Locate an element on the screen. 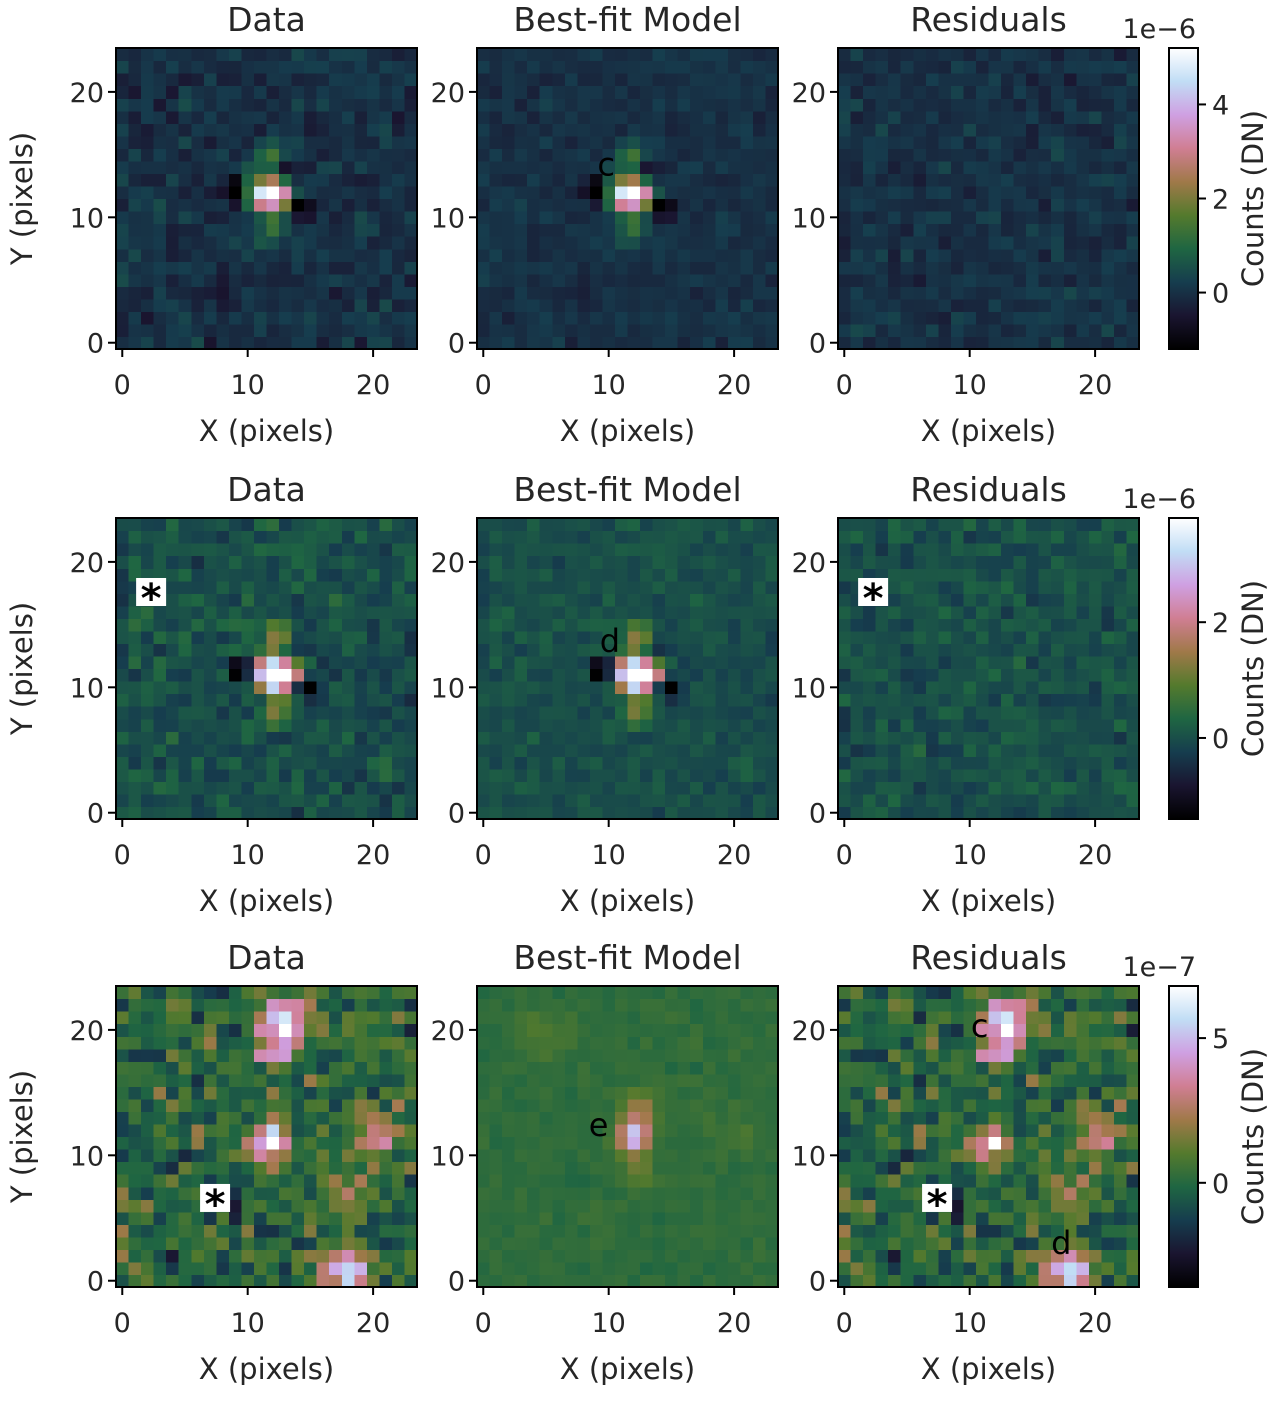 The width and height of the screenshot is (1280, 1405). x-axis-label: X (pixels) is located at coordinates (627, 431).